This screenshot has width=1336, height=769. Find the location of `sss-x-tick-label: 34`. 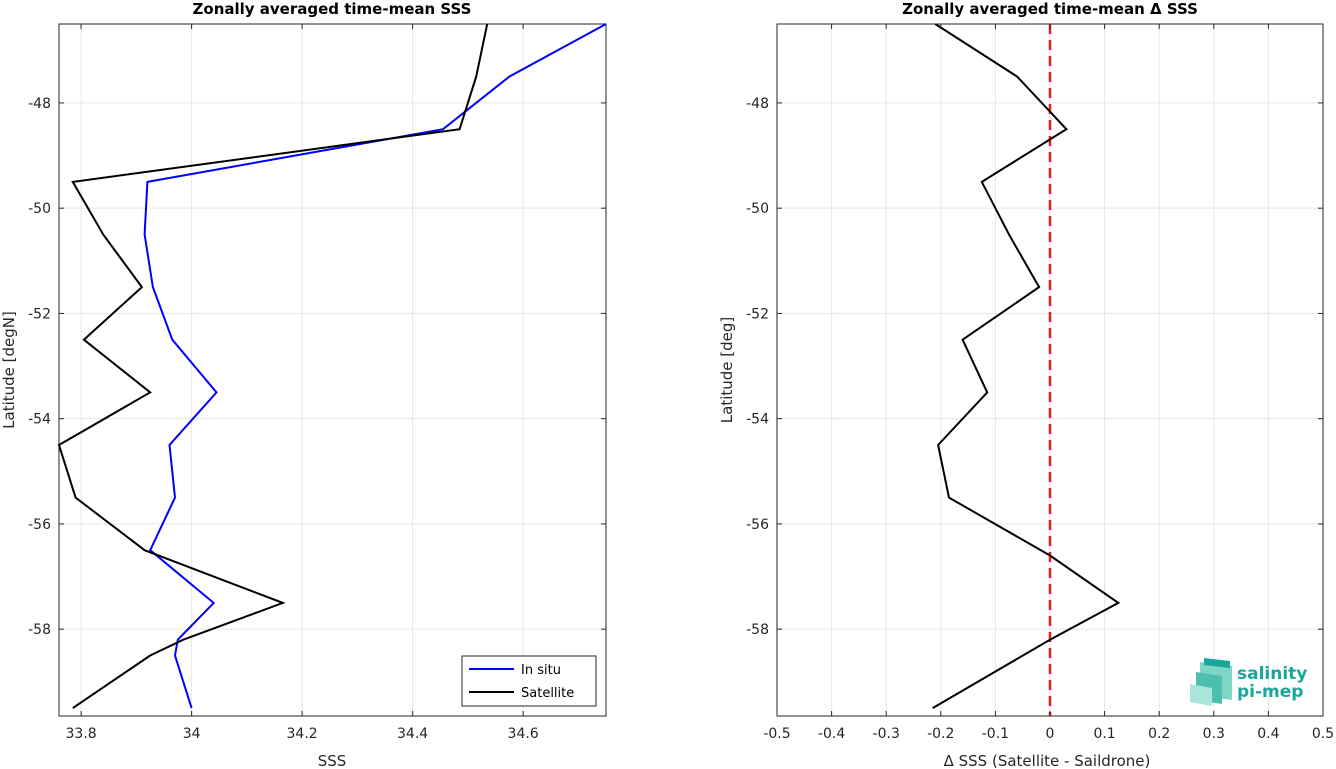

sss-x-tick-label: 34 is located at coordinates (192, 734).